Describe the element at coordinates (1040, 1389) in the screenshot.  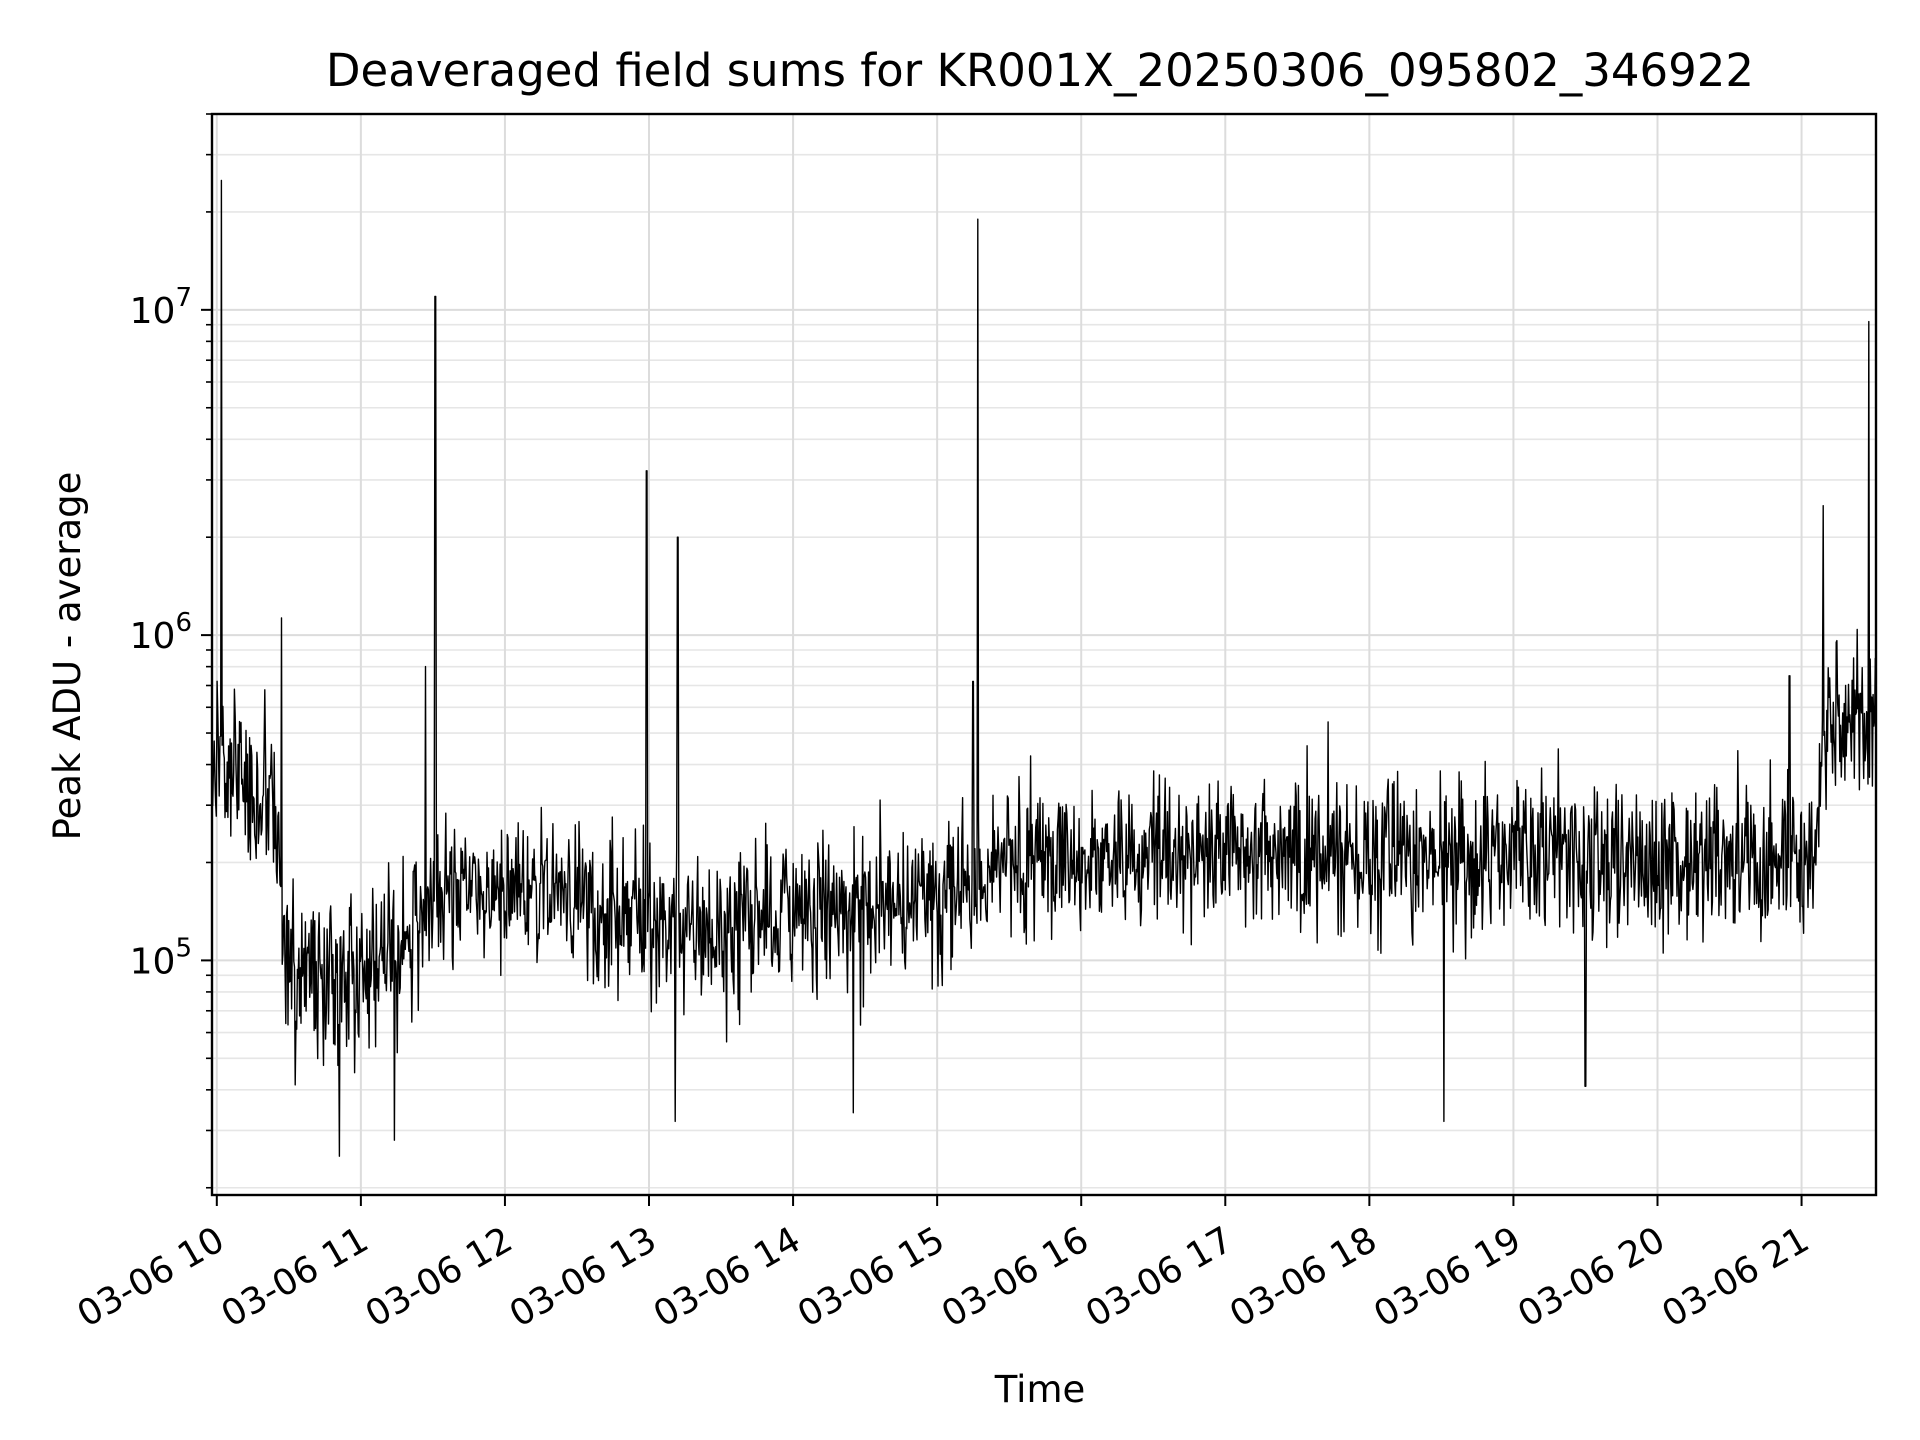
I see `x-axis-label: Time` at that location.